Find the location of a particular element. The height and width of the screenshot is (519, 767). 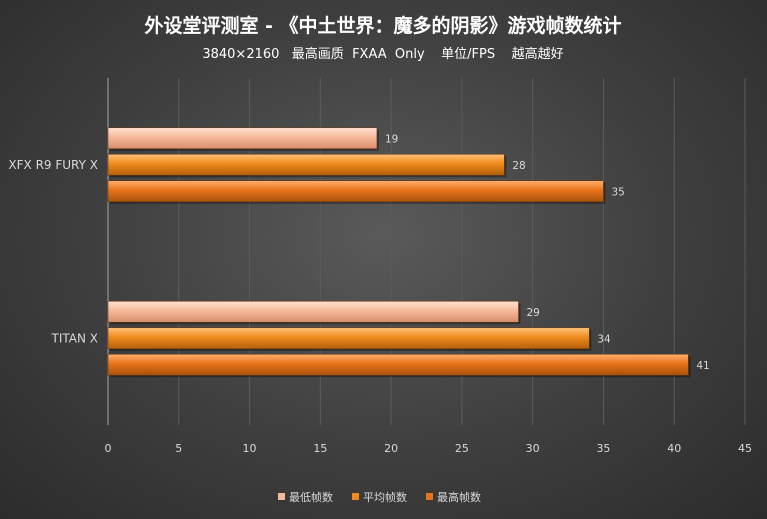

chart-subtitle: 3840×2160 最高画质 FXAA Only 单位/FPS 越高越好 is located at coordinates (382, 54).